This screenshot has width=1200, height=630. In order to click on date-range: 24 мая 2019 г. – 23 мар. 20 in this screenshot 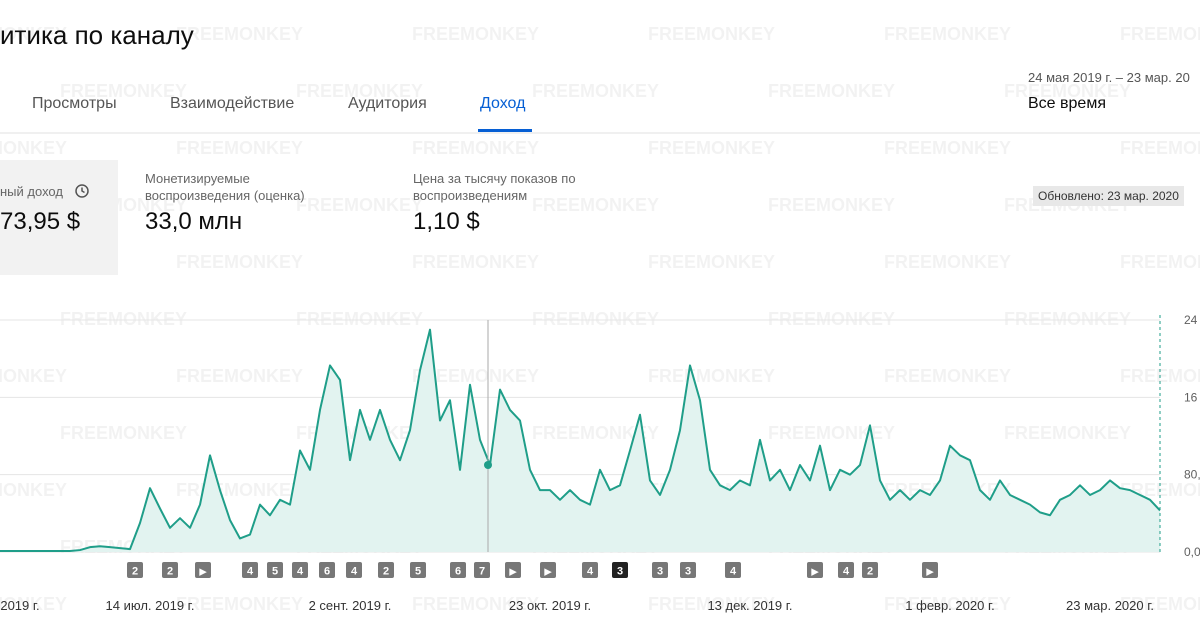, I will do `click(1109, 77)`.